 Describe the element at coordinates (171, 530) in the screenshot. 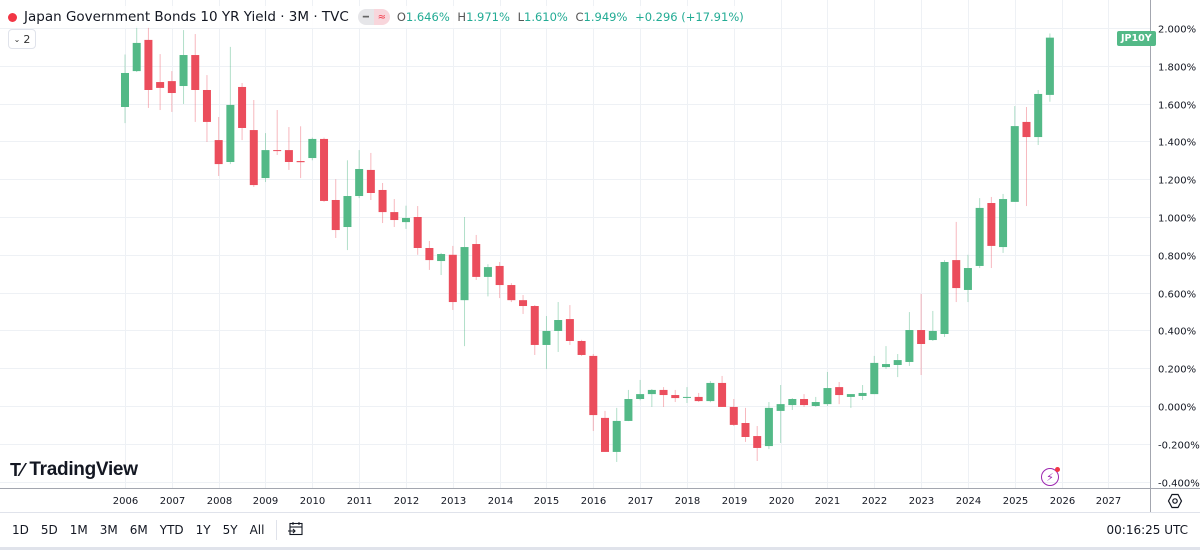

I see `range-ytd: YTD` at that location.